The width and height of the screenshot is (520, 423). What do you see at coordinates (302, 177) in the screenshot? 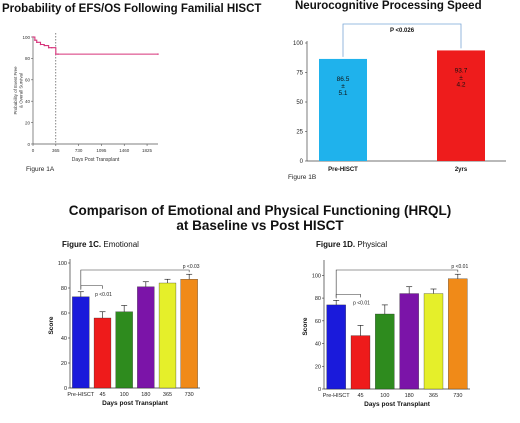
I see `panel-b-caption: Figure 1B` at bounding box center [302, 177].